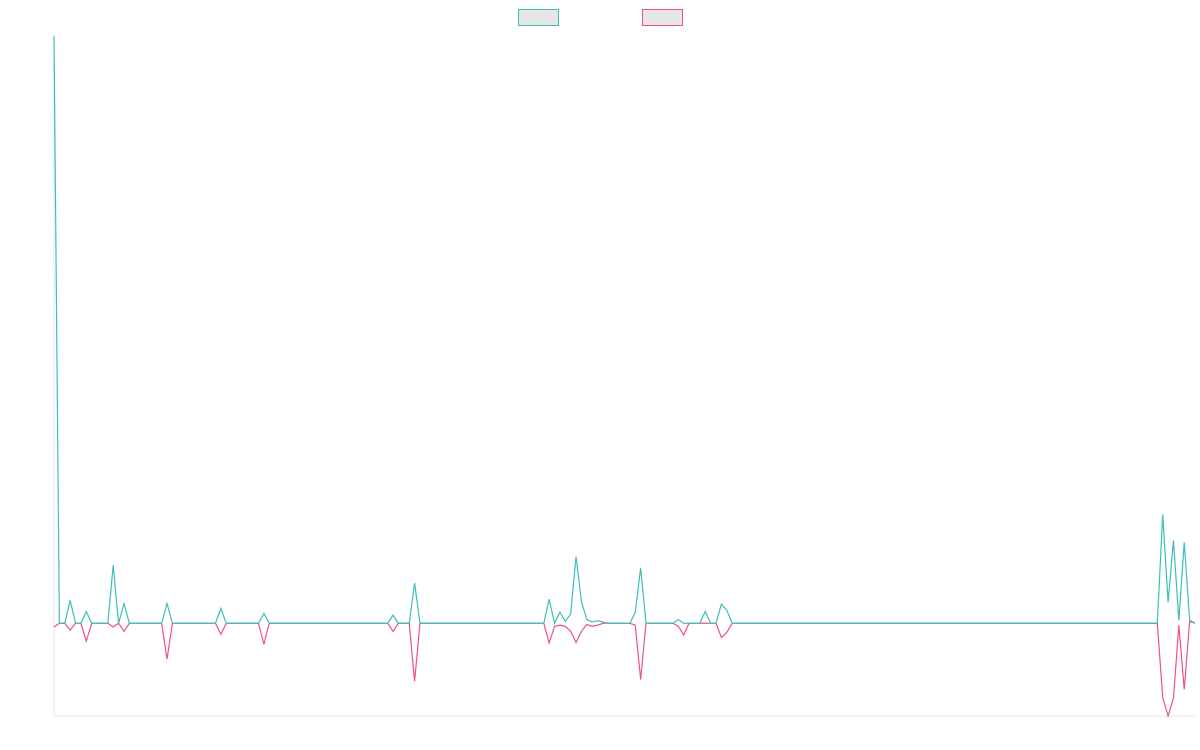 The image size is (1200, 750). I want to click on line-series, so click(624, 669).